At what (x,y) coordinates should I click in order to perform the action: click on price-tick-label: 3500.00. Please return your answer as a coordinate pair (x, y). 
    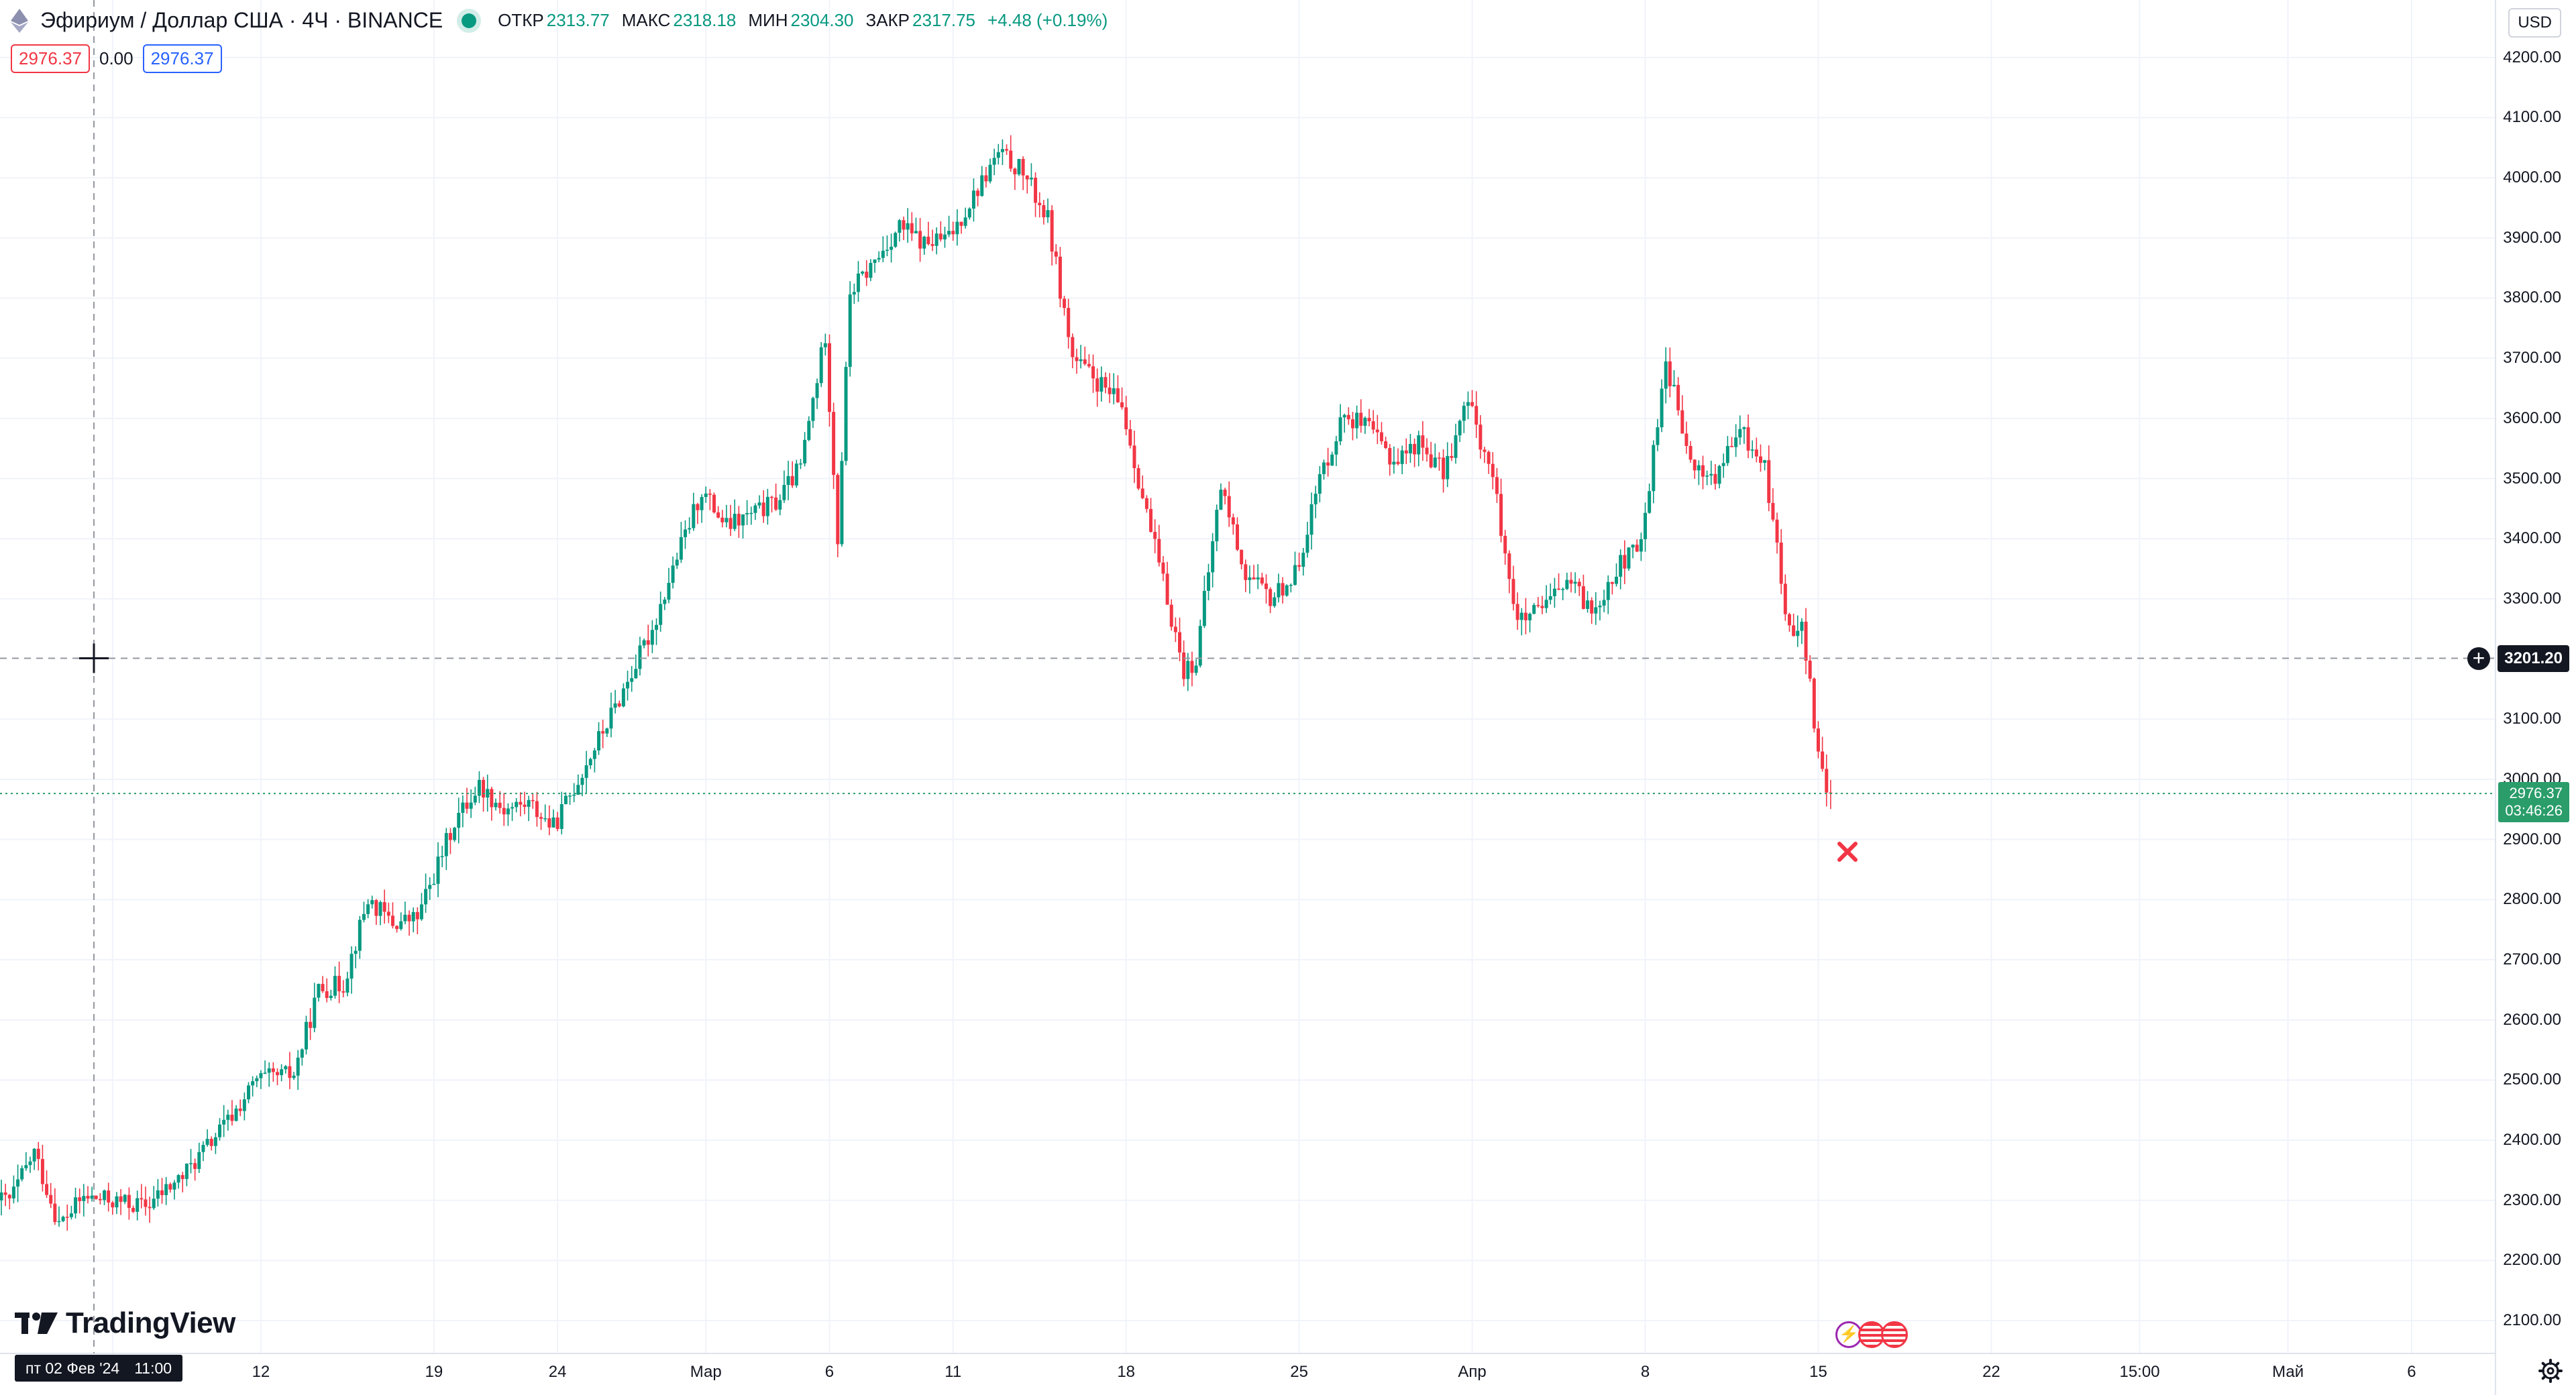
    Looking at the image, I should click on (2532, 478).